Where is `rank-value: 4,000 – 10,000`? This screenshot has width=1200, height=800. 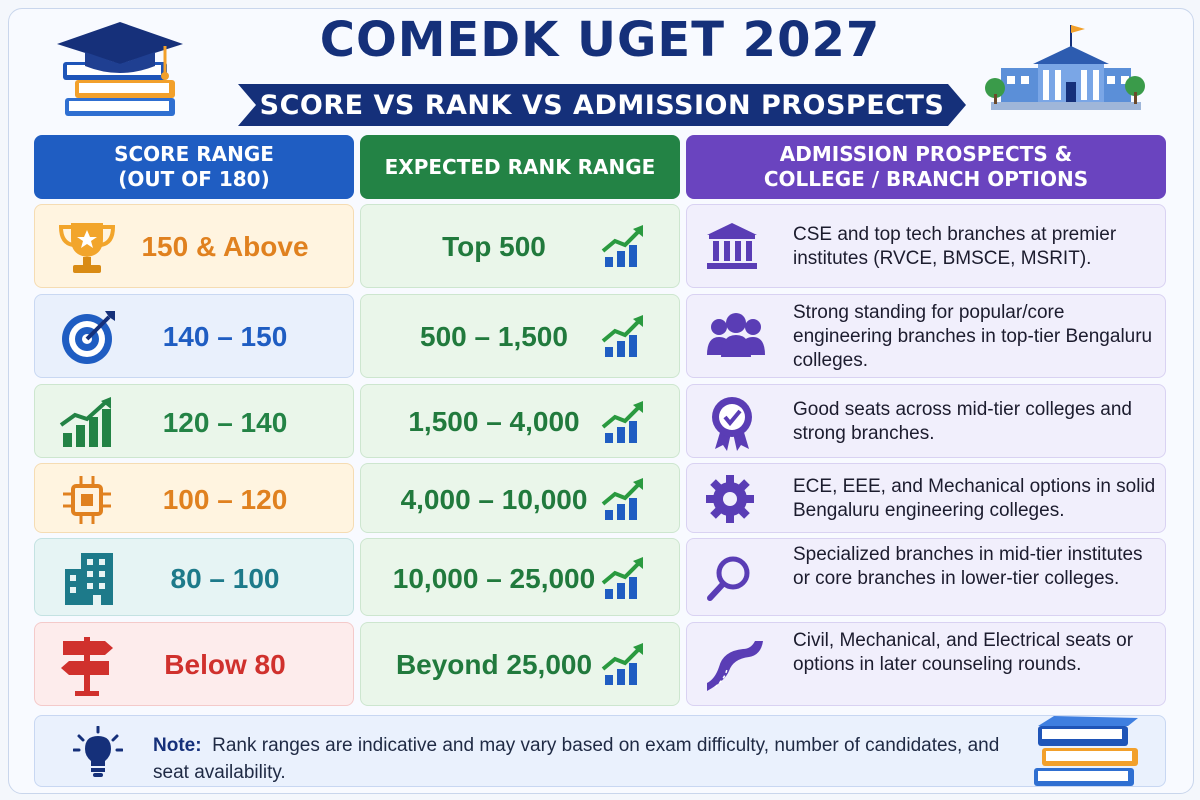 rank-value: 4,000 – 10,000 is located at coordinates (494, 499).